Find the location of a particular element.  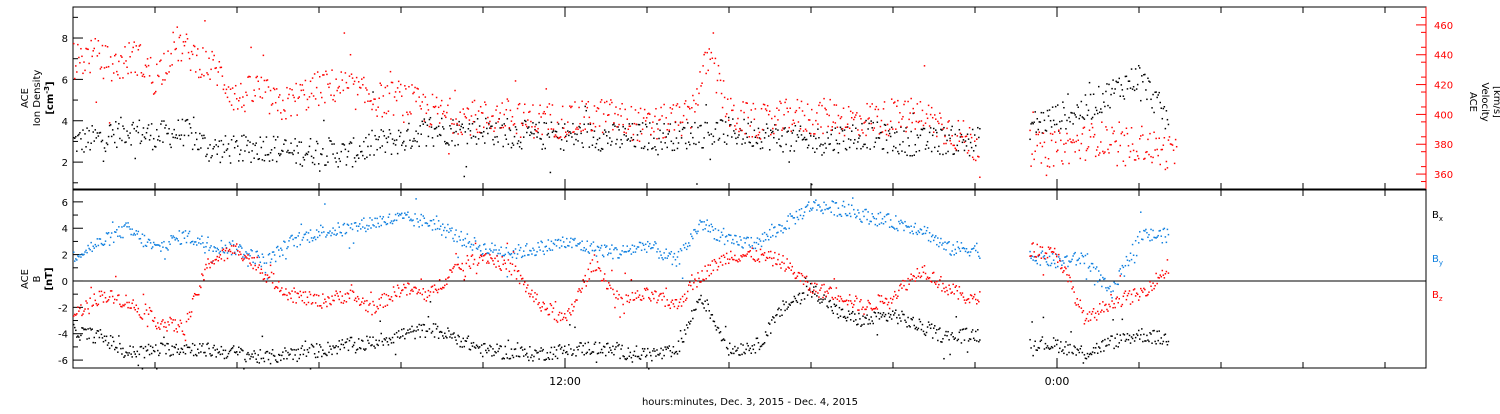

top-left-ylabel-line2: Ion Density is located at coordinates (37, 98).